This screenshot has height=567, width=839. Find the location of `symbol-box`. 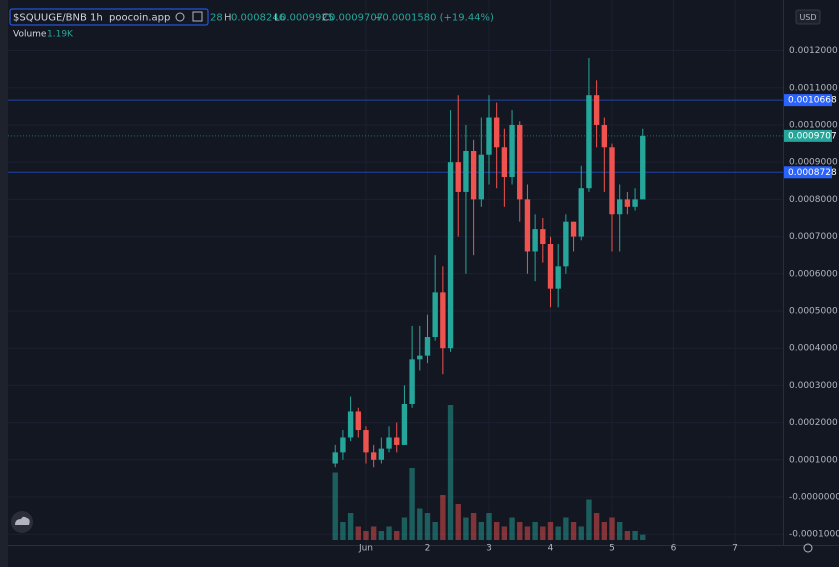

symbol-box is located at coordinates (109, 17).